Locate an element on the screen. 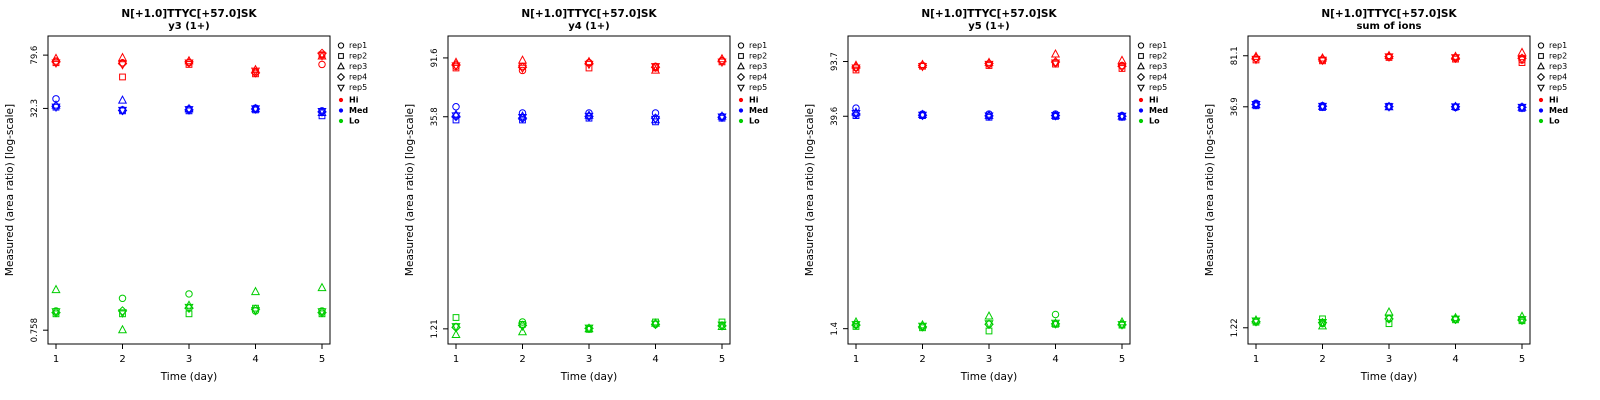 The image size is (1600, 400). y-tick-label: 81.1 is located at coordinates (1235, 55).